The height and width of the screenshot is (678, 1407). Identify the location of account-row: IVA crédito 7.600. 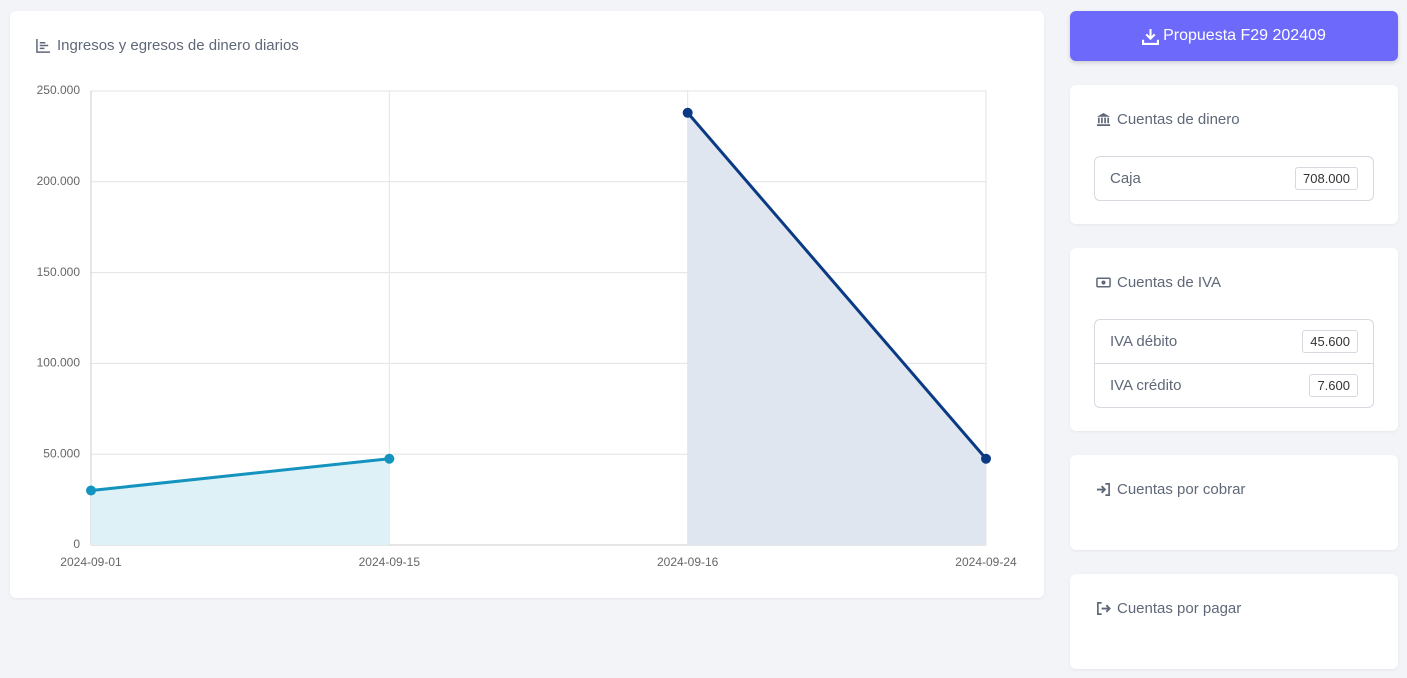
(1234, 385).